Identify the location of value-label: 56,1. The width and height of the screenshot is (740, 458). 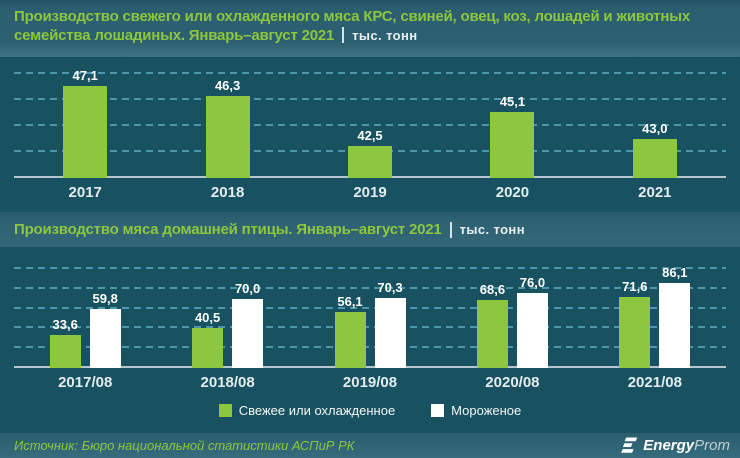
(350, 302).